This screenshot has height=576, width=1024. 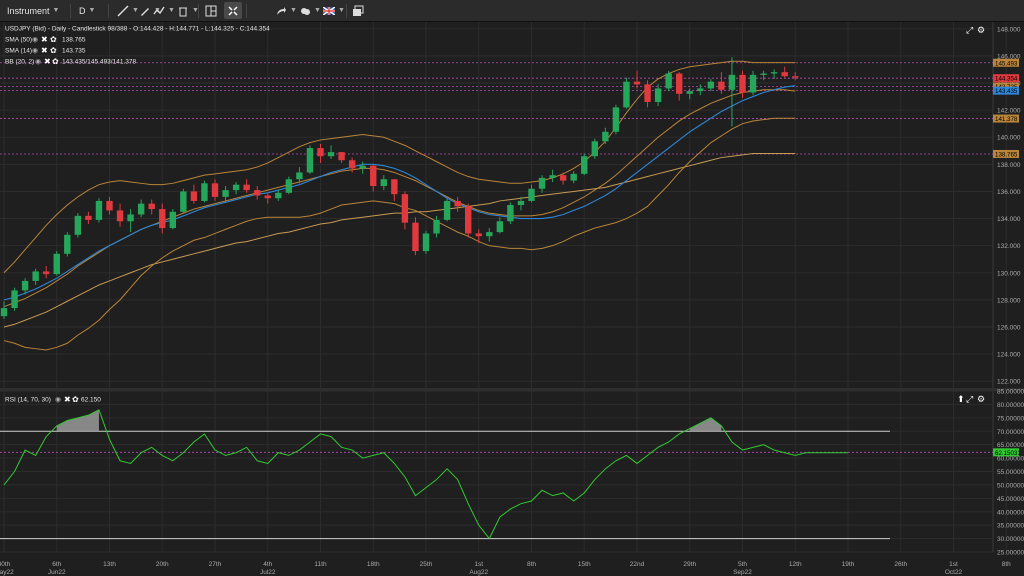 I want to click on price-tick-label: 142.000, so click(x=1009, y=111).